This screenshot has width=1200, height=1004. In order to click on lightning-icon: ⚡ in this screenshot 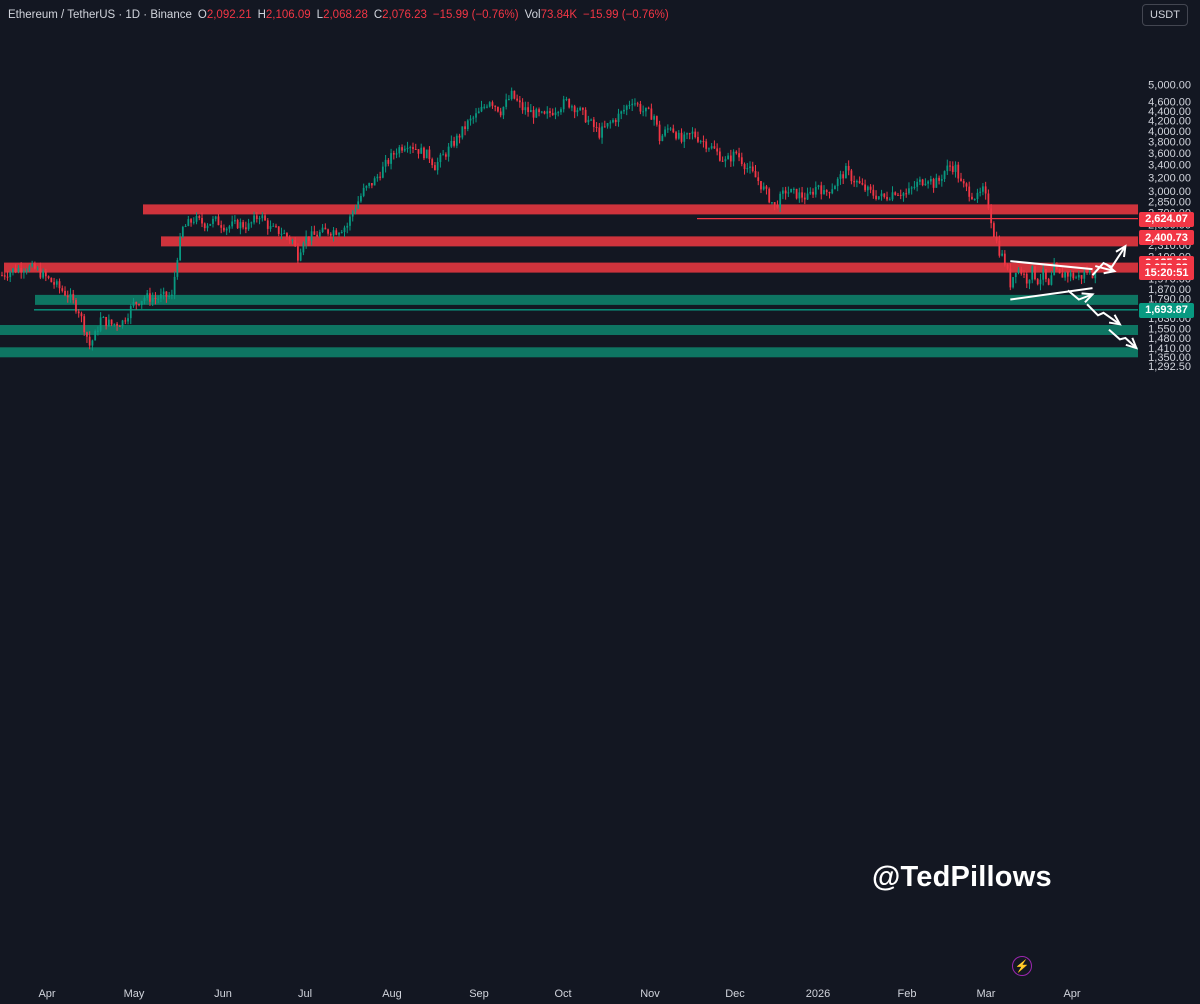, I will do `click(1022, 966)`.